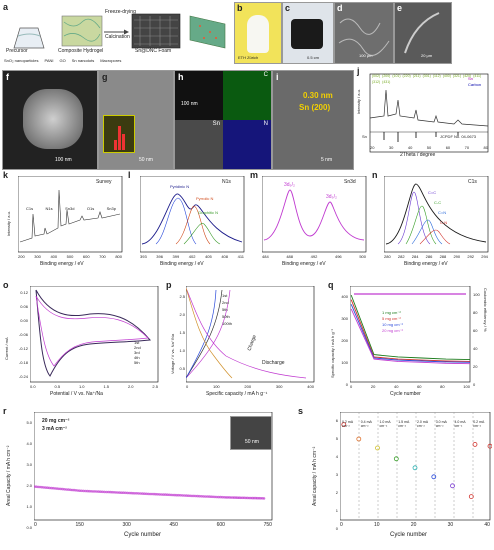 The image size is (494, 550). Describe the element at coordinates (119, 31) in the screenshot. I see `schematic-a` at that location.